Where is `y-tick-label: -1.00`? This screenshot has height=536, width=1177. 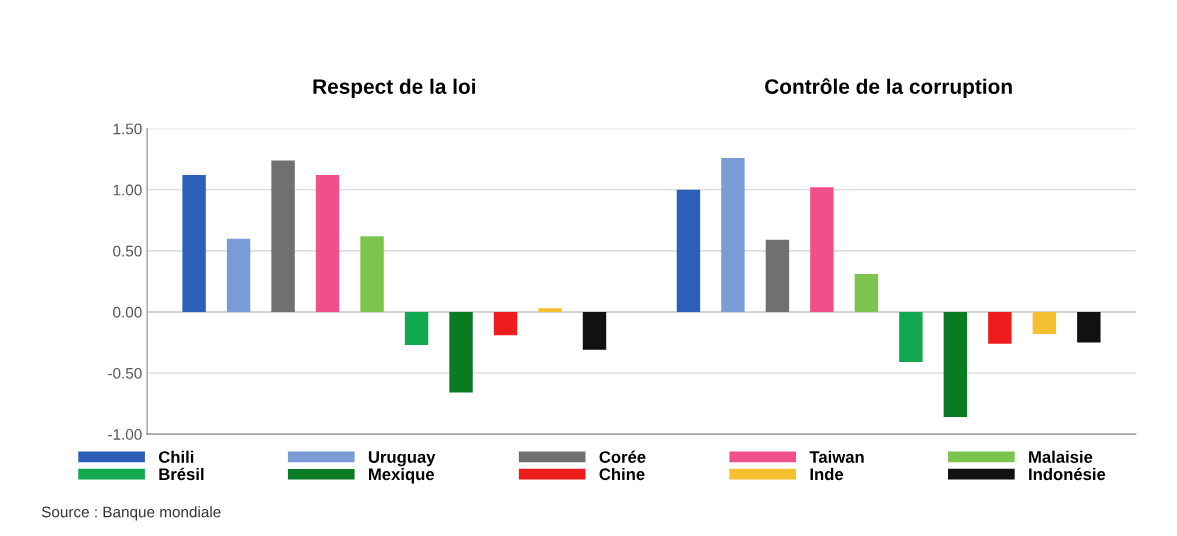
y-tick-label: -1.00 is located at coordinates (125, 434).